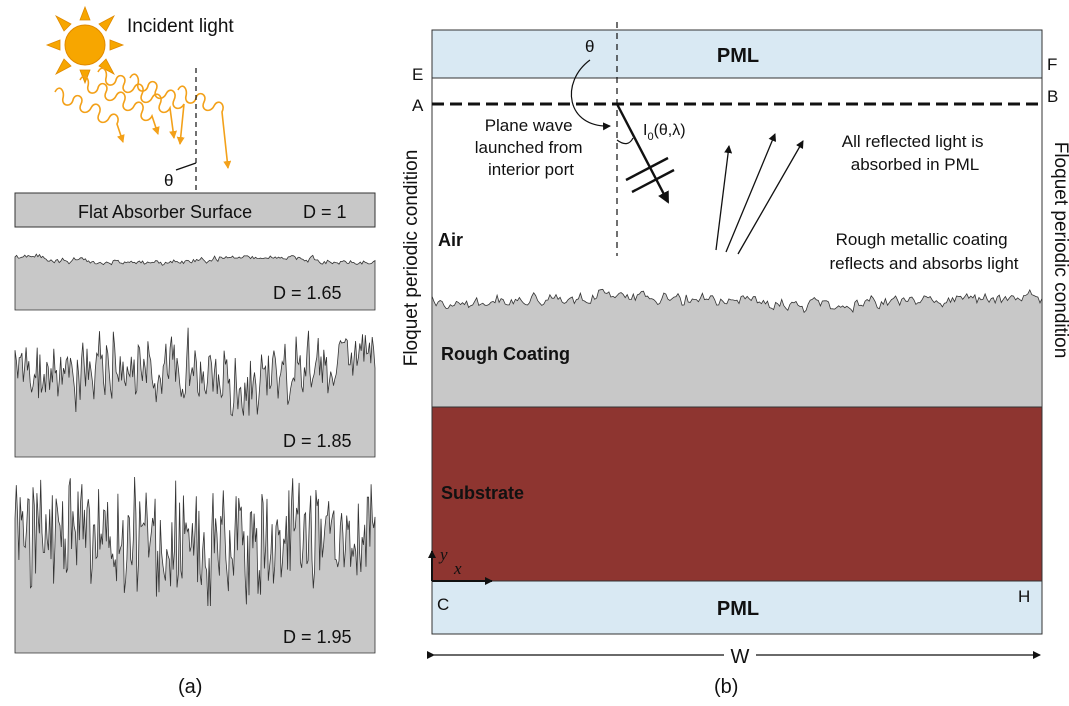 The height and width of the screenshot is (706, 1069). Describe the element at coordinates (190, 687) in the screenshot. I see `caption-a: (a)` at that location.